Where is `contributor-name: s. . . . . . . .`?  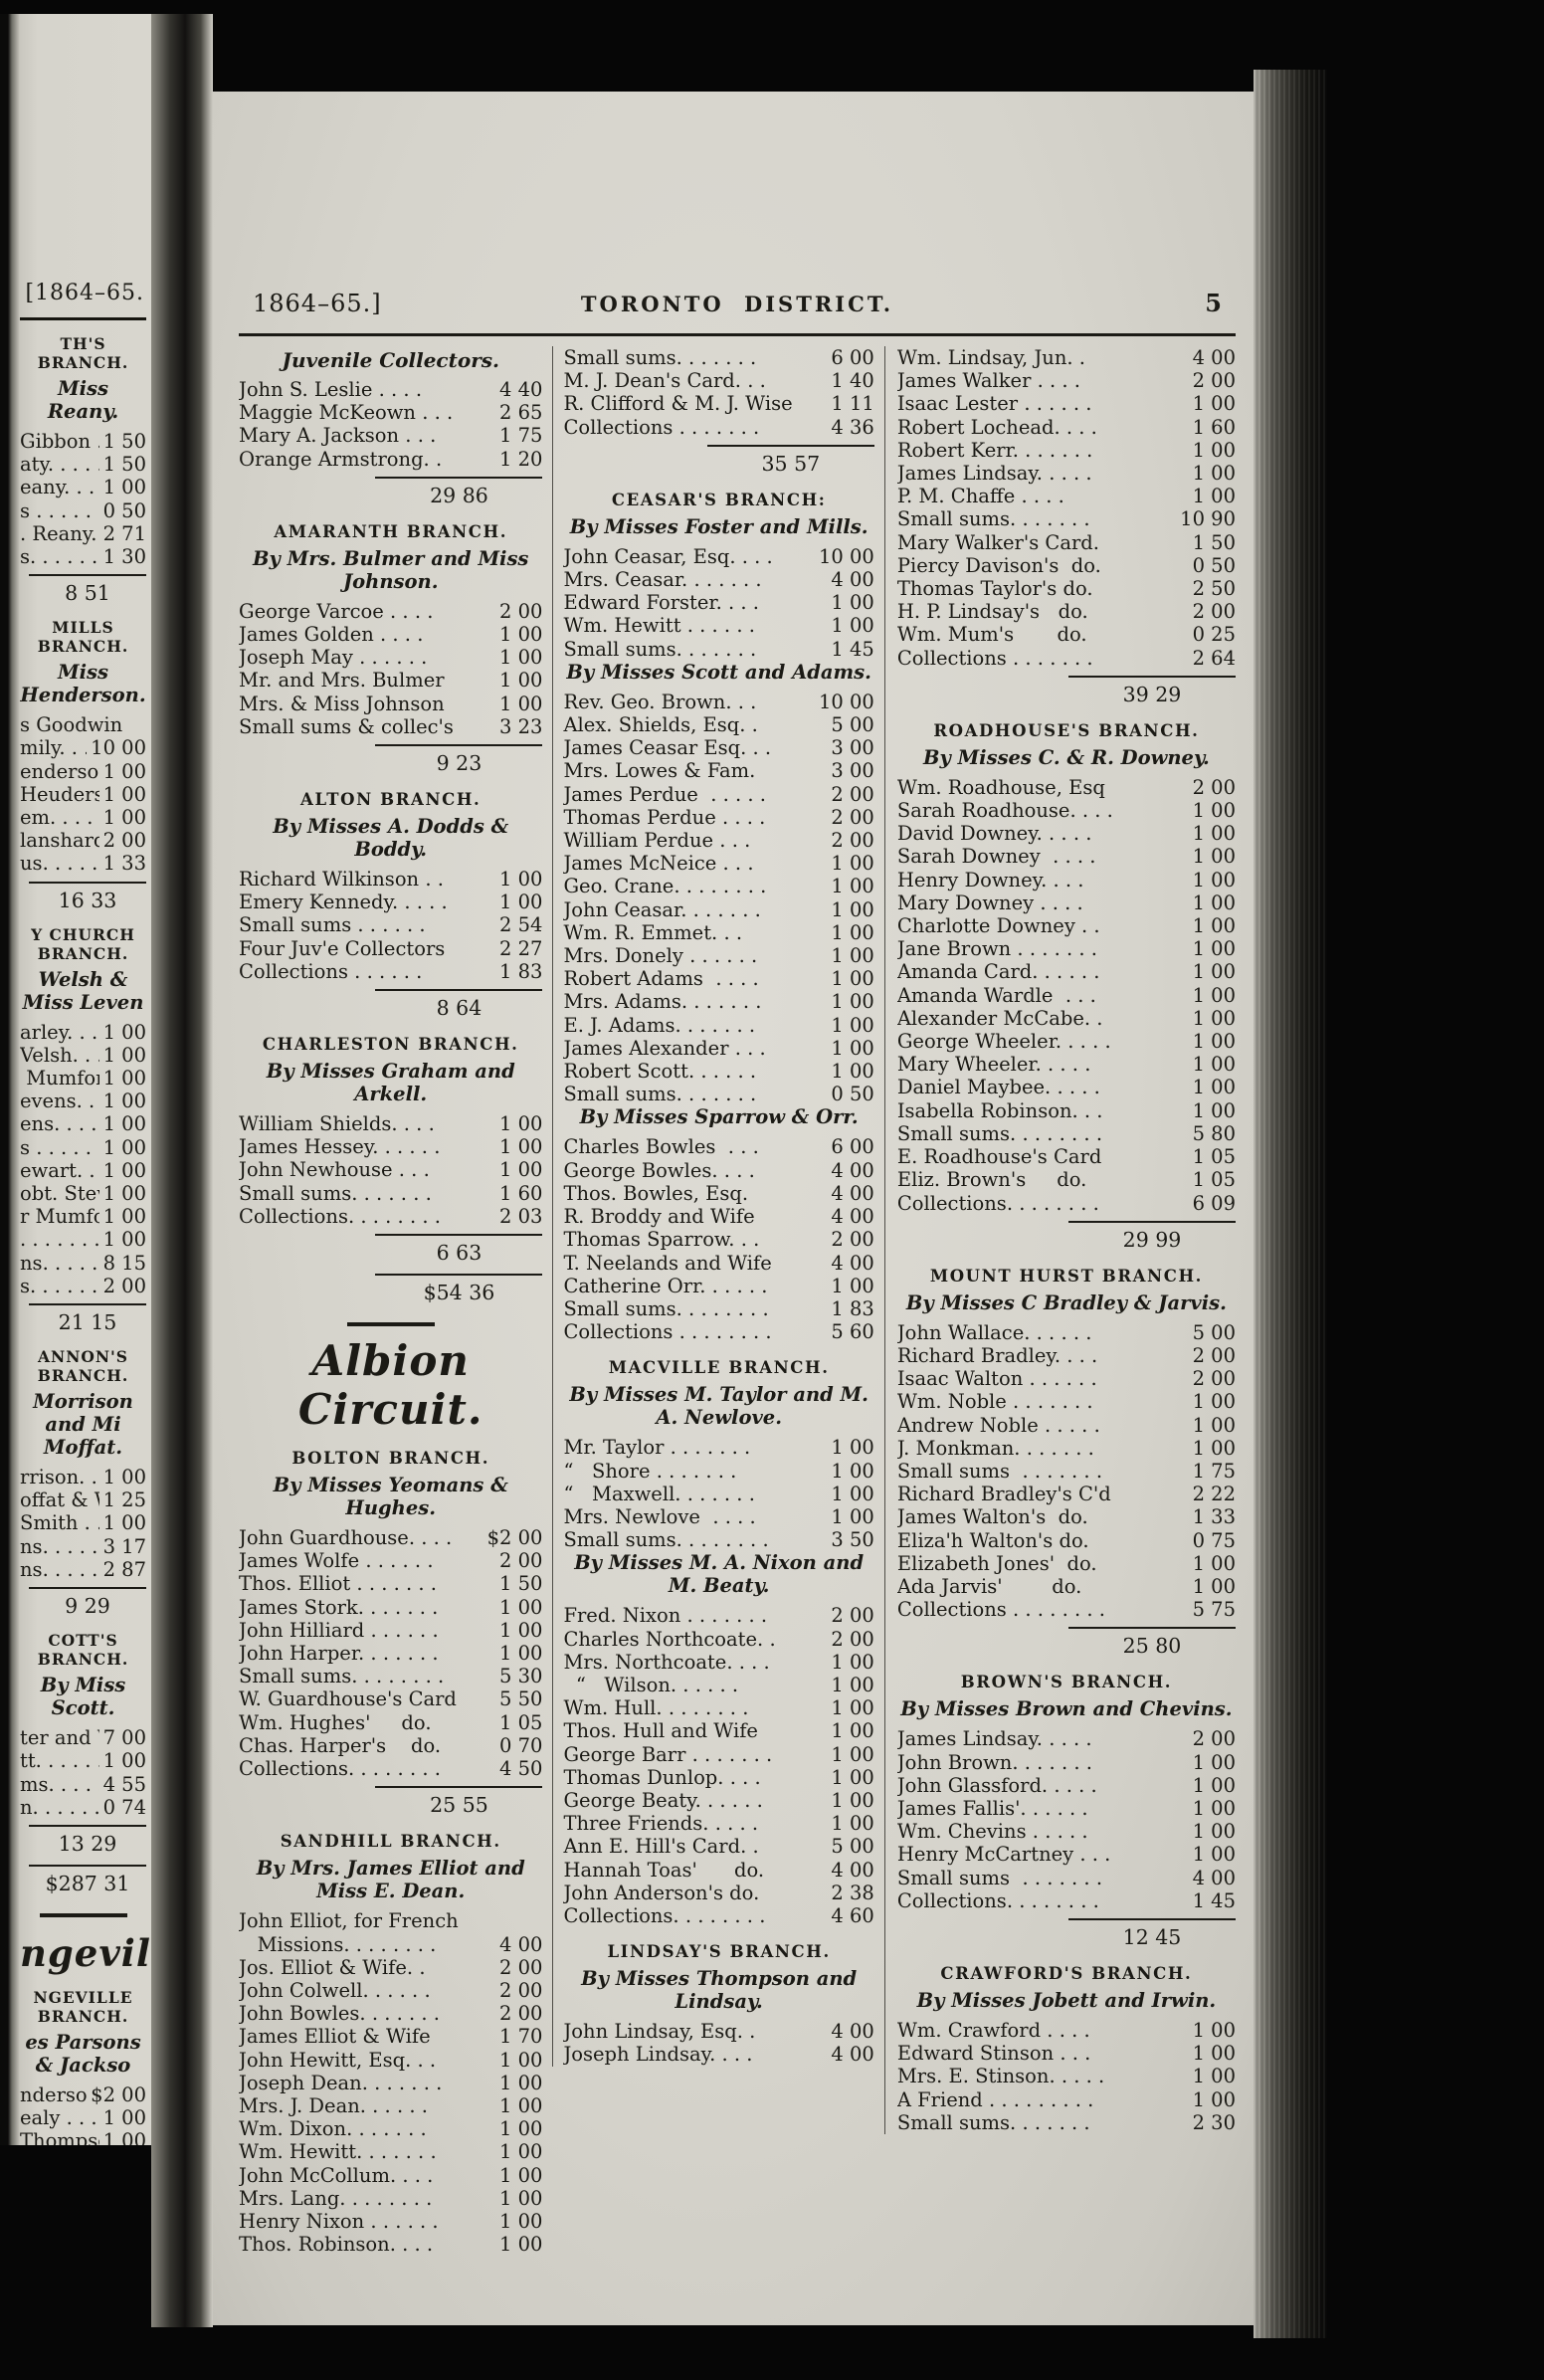
contributor-name: s. . . . . . . . is located at coordinates (59, 557).